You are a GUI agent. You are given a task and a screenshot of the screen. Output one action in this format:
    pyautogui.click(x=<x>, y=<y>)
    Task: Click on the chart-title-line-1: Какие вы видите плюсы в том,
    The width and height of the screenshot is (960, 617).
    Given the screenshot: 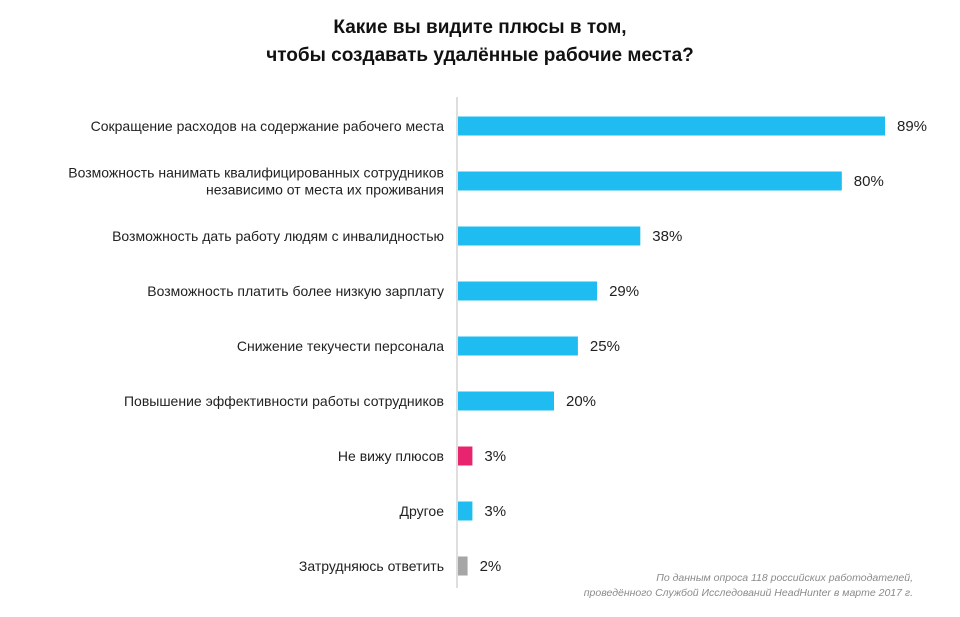 What is the action you would take?
    pyautogui.click(x=480, y=27)
    